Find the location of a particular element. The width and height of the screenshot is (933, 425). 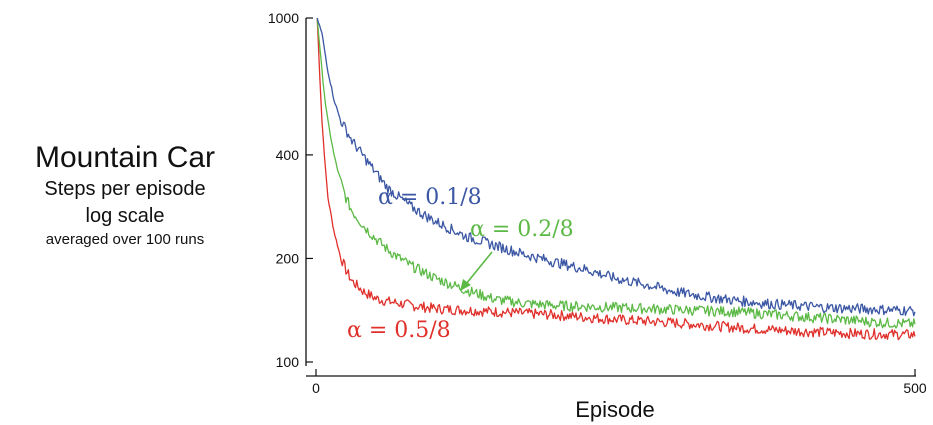

chart-subtitle: Steps per episode is located at coordinates (125, 189).